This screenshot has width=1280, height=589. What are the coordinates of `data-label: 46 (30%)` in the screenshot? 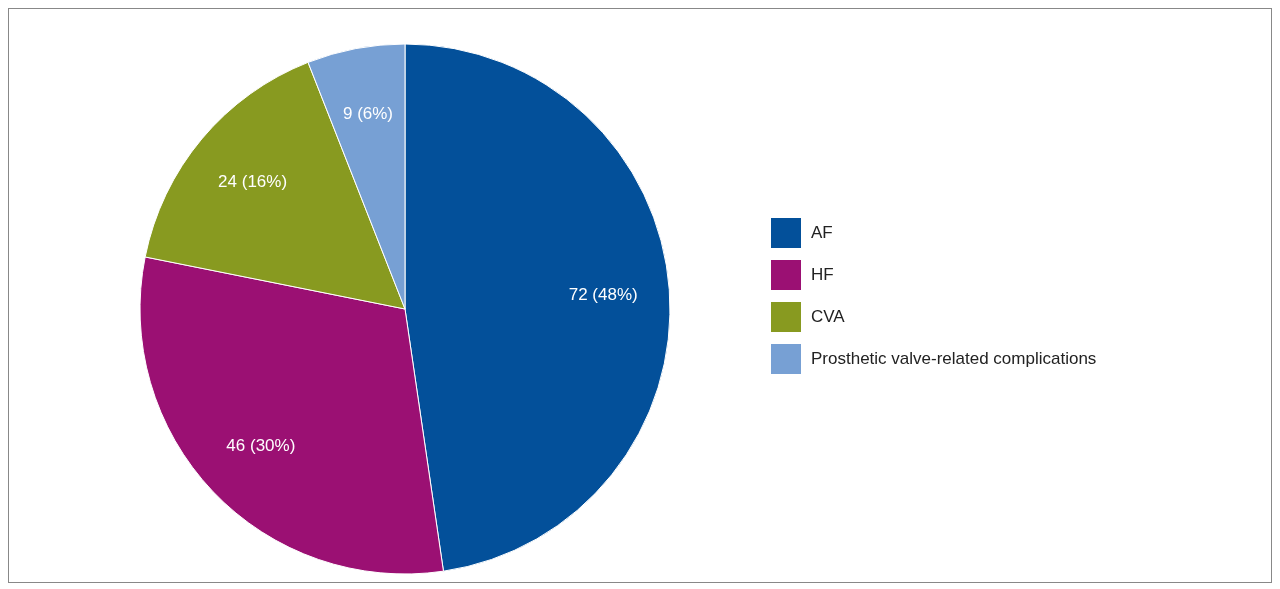 It's located at (261, 446).